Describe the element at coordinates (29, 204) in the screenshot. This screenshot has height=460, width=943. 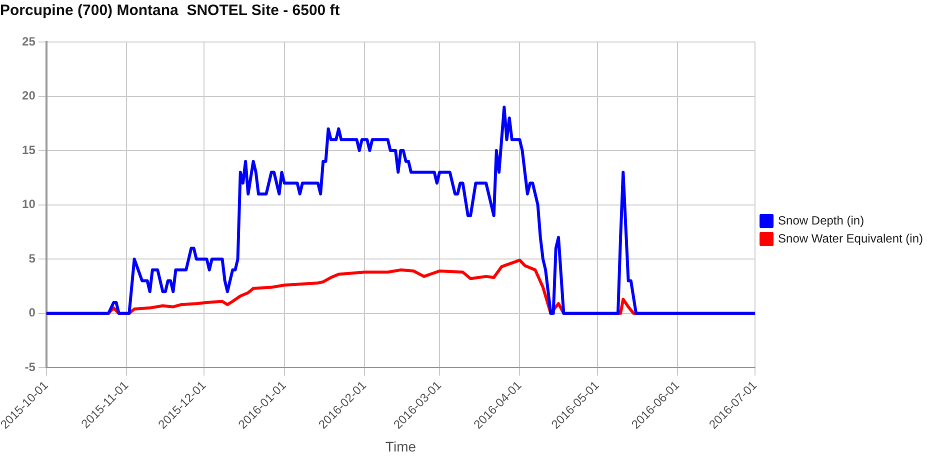
I see `y-tick-label: 10` at that location.